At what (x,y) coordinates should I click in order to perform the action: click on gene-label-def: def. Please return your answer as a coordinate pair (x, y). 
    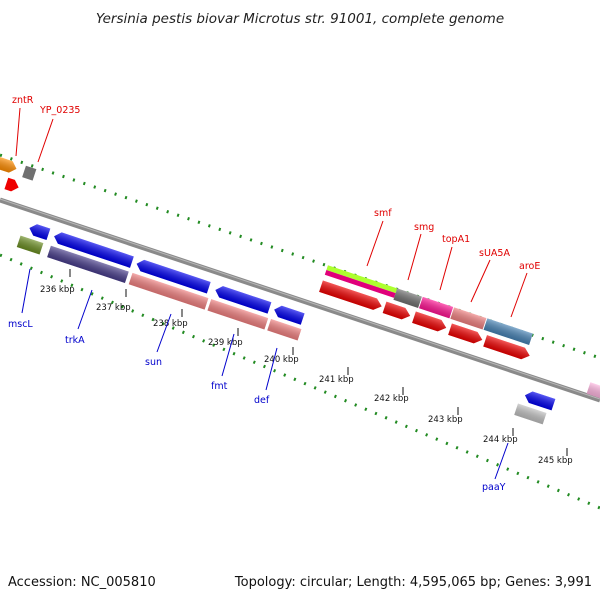
    Looking at the image, I should click on (262, 400).